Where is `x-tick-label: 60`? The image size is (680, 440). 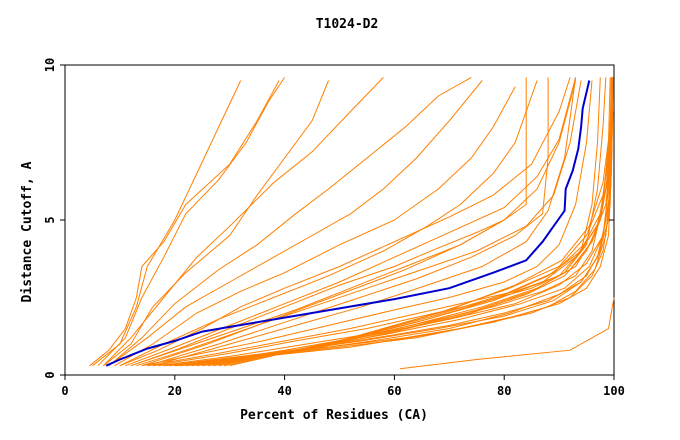 x-tick-label: 60 is located at coordinates (394, 391).